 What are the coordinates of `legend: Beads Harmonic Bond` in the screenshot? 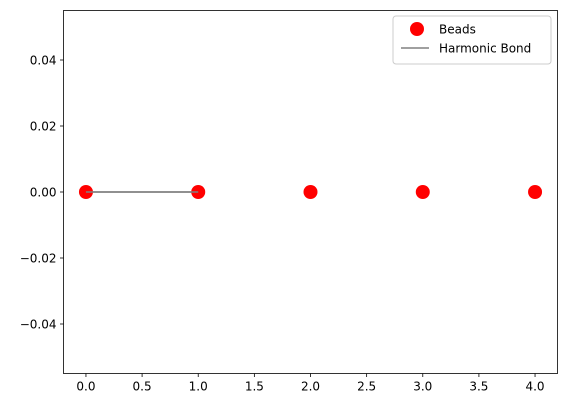 It's located at (472, 40).